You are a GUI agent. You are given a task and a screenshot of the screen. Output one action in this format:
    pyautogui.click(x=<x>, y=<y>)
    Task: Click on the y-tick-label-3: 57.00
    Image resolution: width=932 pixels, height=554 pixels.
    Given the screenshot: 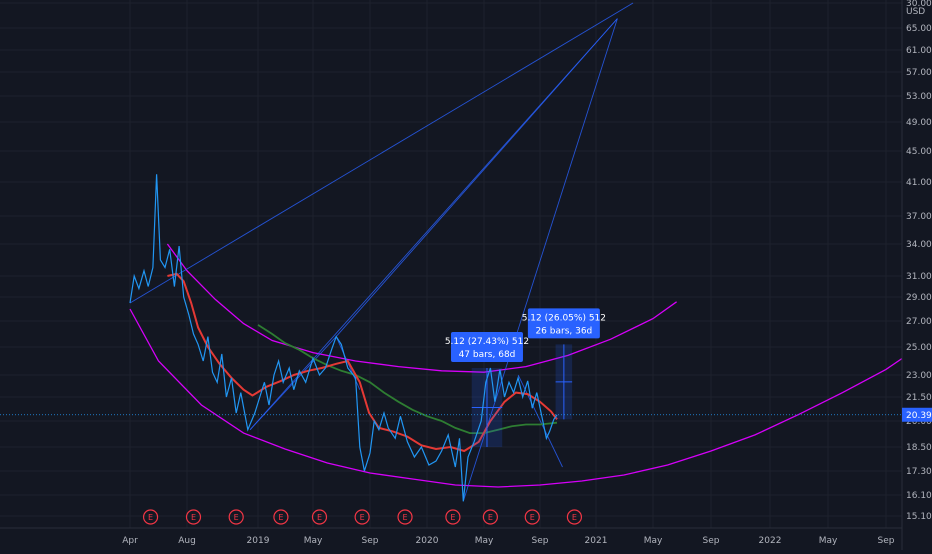 What is the action you would take?
    pyautogui.click(x=919, y=73)
    